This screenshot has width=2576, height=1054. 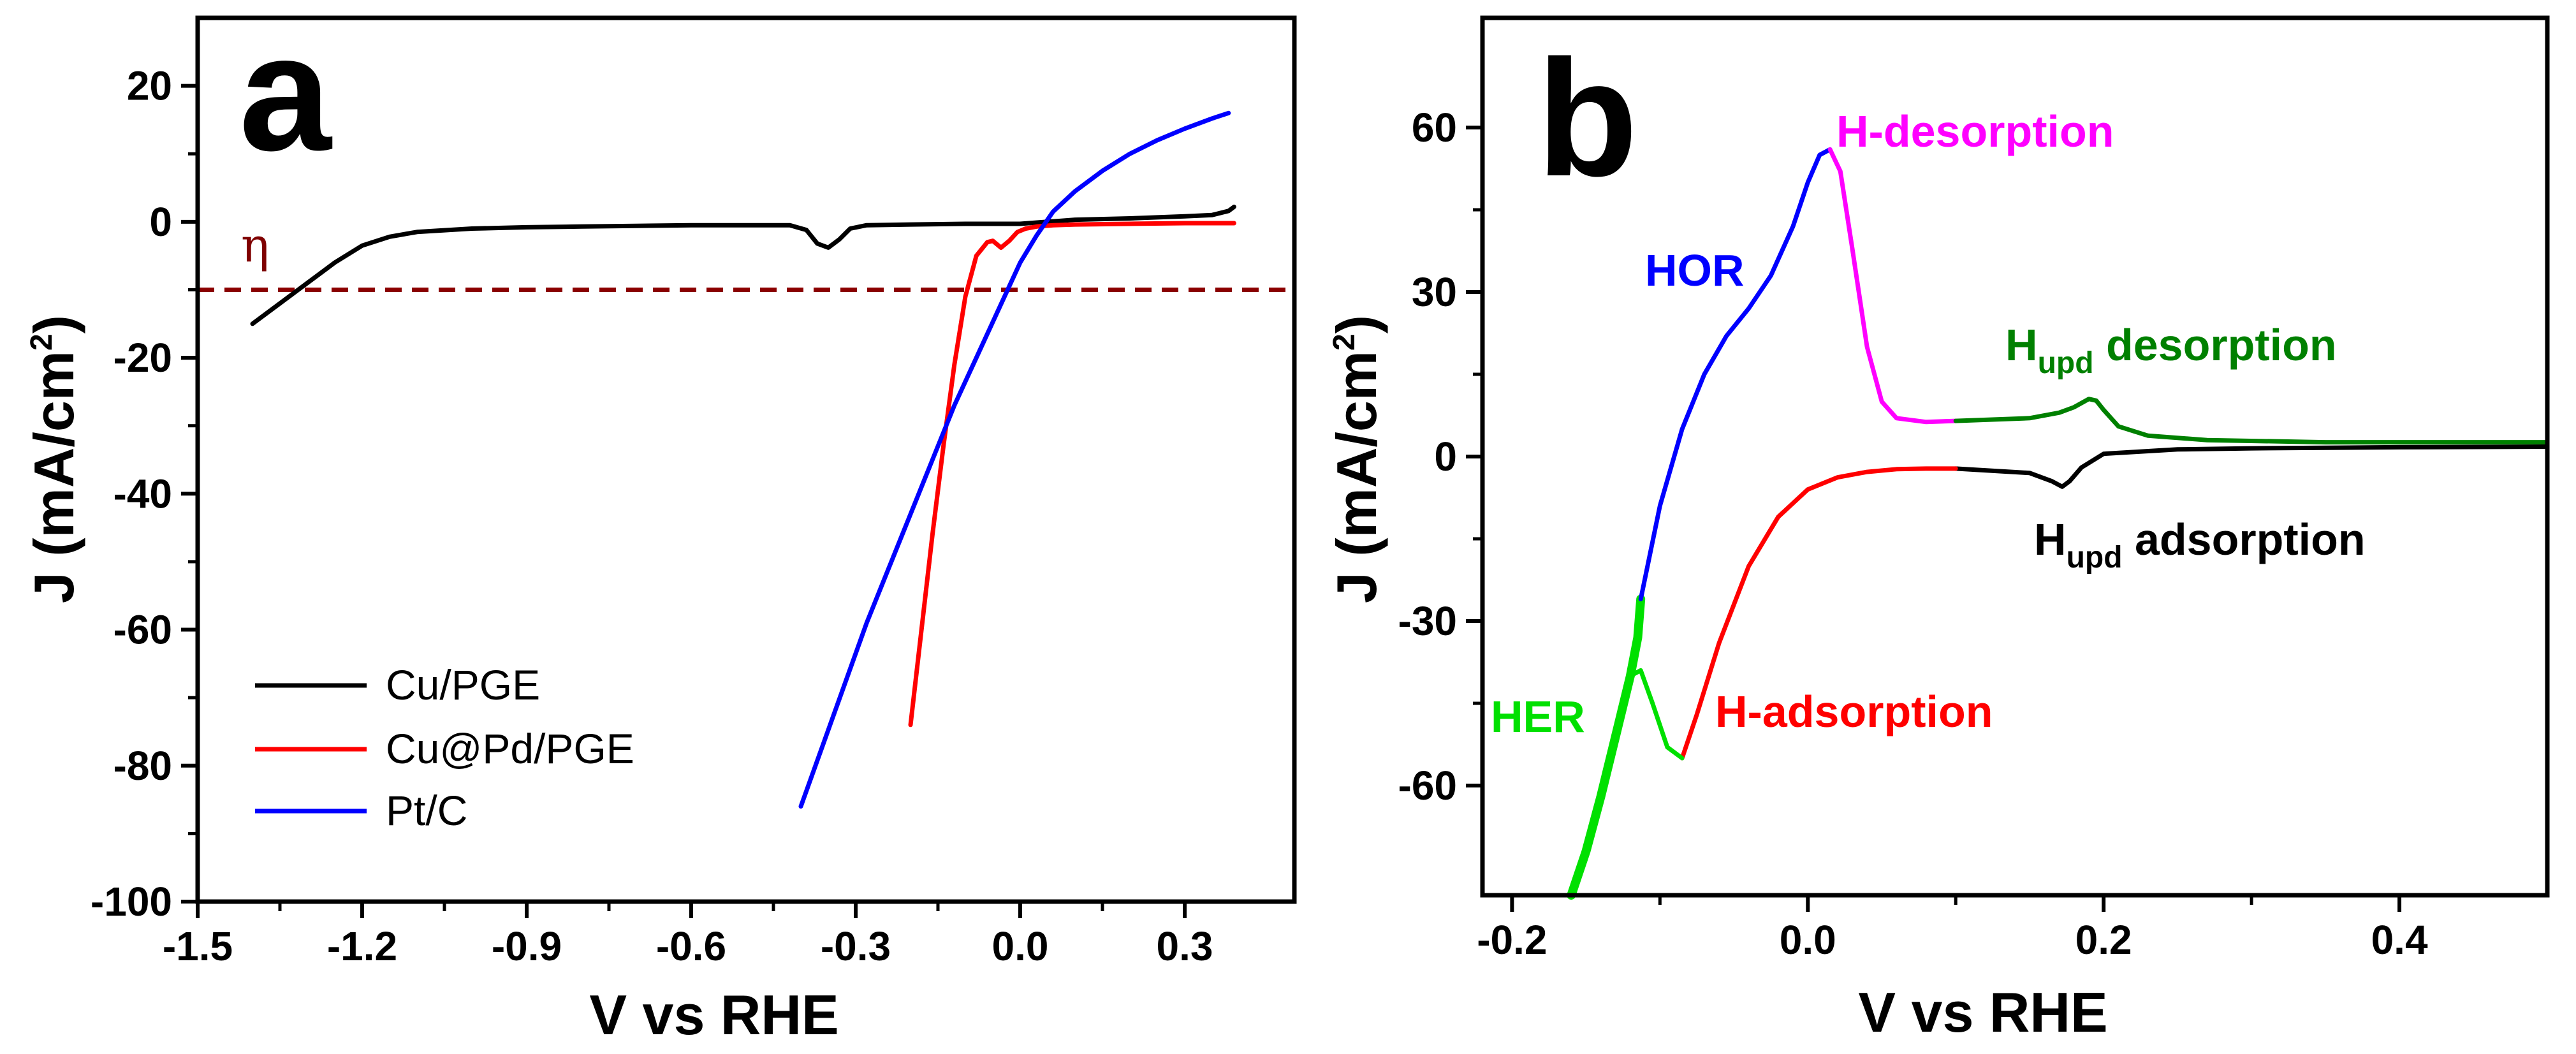 I want to click on panel-a-xtick-label: -0.9, so click(x=527, y=946).